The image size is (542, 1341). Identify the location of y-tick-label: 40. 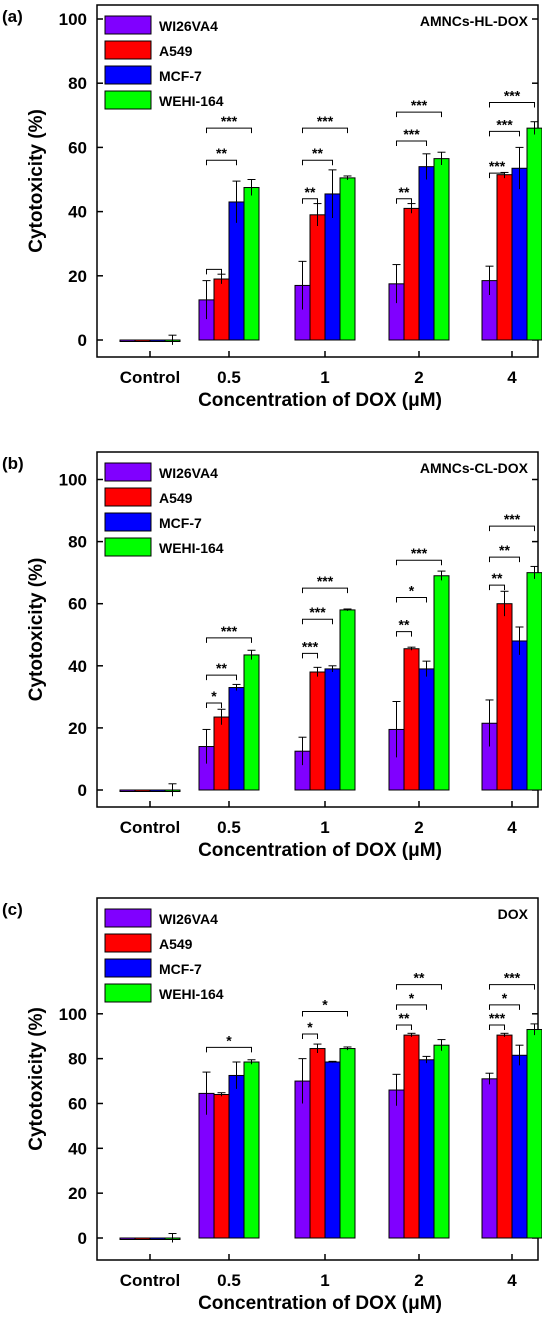
(77, 1148).